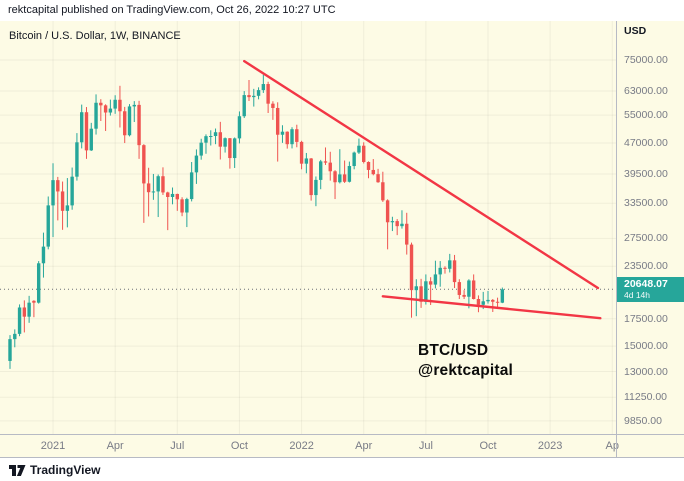 The width and height of the screenshot is (684, 481). Describe the element at coordinates (646, 173) in the screenshot. I see `price-tick-label: 39500.00` at that location.